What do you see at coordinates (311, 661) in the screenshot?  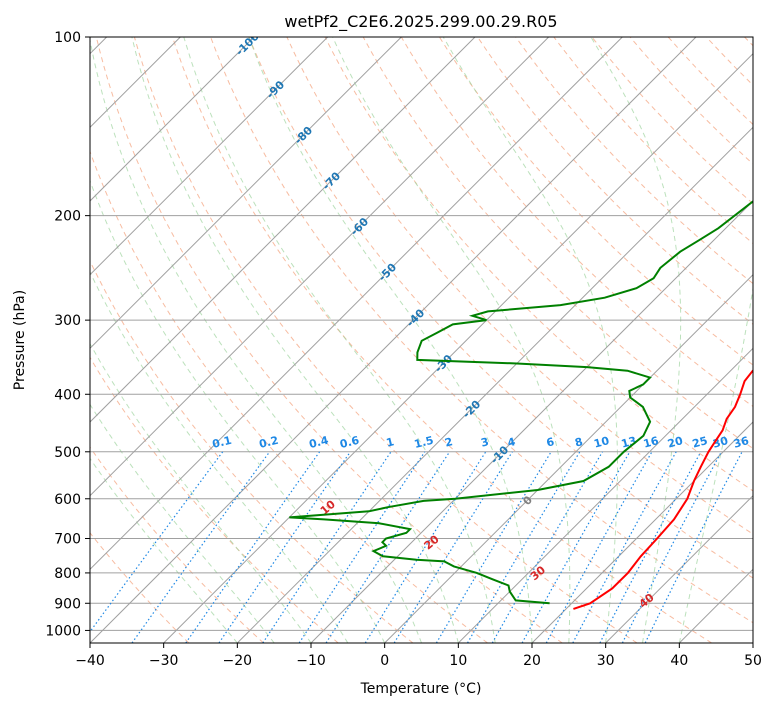 I see `x-tick-label: −10` at bounding box center [311, 661].